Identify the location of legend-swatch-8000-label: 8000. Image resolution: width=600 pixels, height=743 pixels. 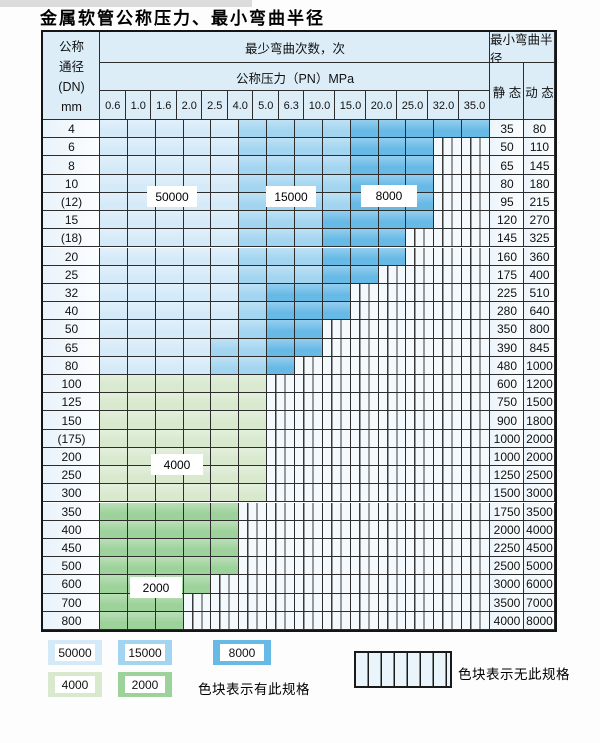
(242, 652).